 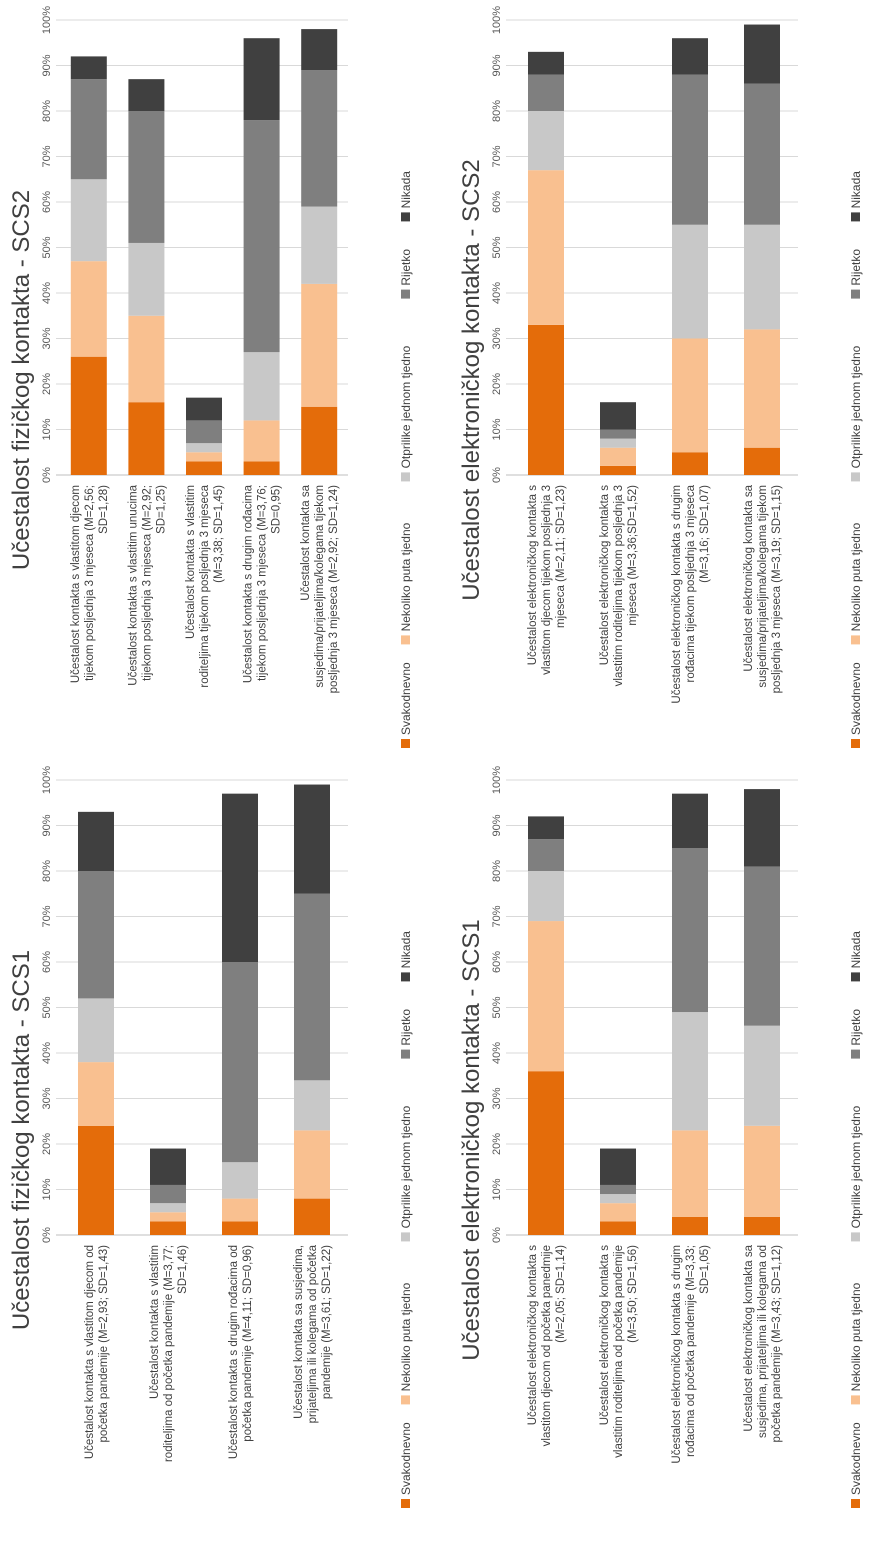 What do you see at coordinates (406, 1458) in the screenshot?
I see `legend-label: Svakodnevno` at bounding box center [406, 1458].